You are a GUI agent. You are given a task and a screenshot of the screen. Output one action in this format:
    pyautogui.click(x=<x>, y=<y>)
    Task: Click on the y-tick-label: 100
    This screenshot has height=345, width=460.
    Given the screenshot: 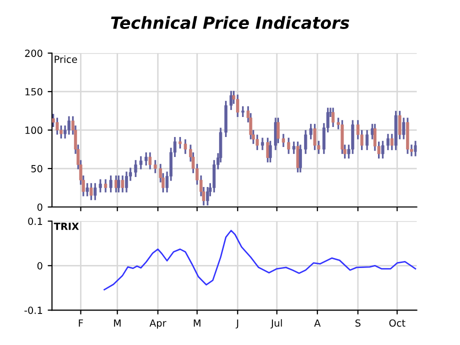 What is the action you would take?
    pyautogui.click(x=33, y=130)
    